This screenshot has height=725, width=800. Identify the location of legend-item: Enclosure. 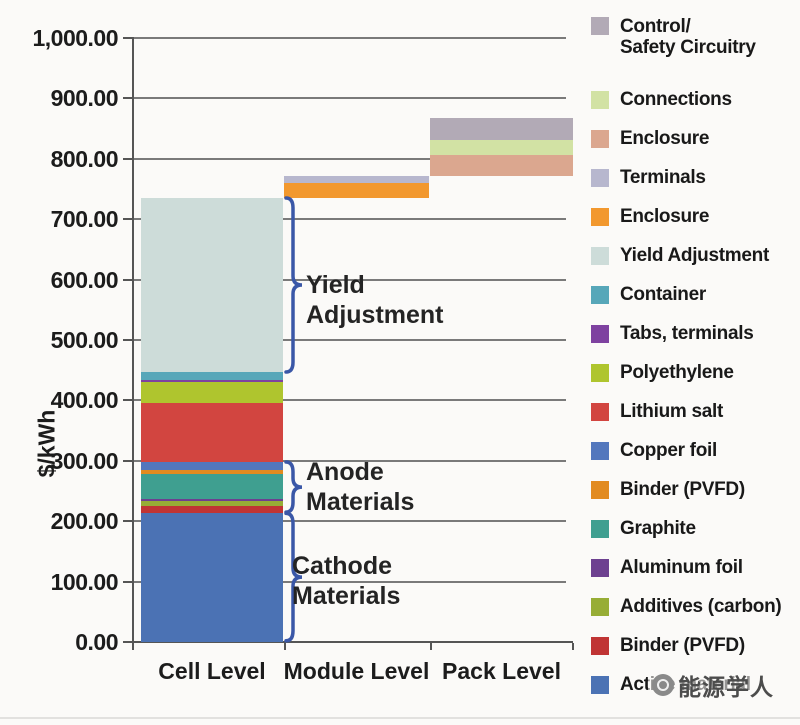
(694, 138).